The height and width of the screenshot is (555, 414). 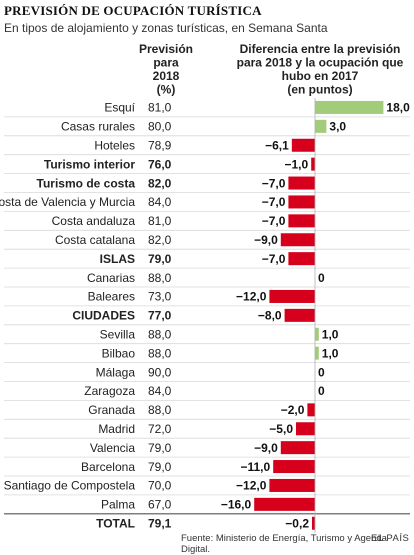 I want to click on category-label: Bilbao, so click(x=119, y=353).